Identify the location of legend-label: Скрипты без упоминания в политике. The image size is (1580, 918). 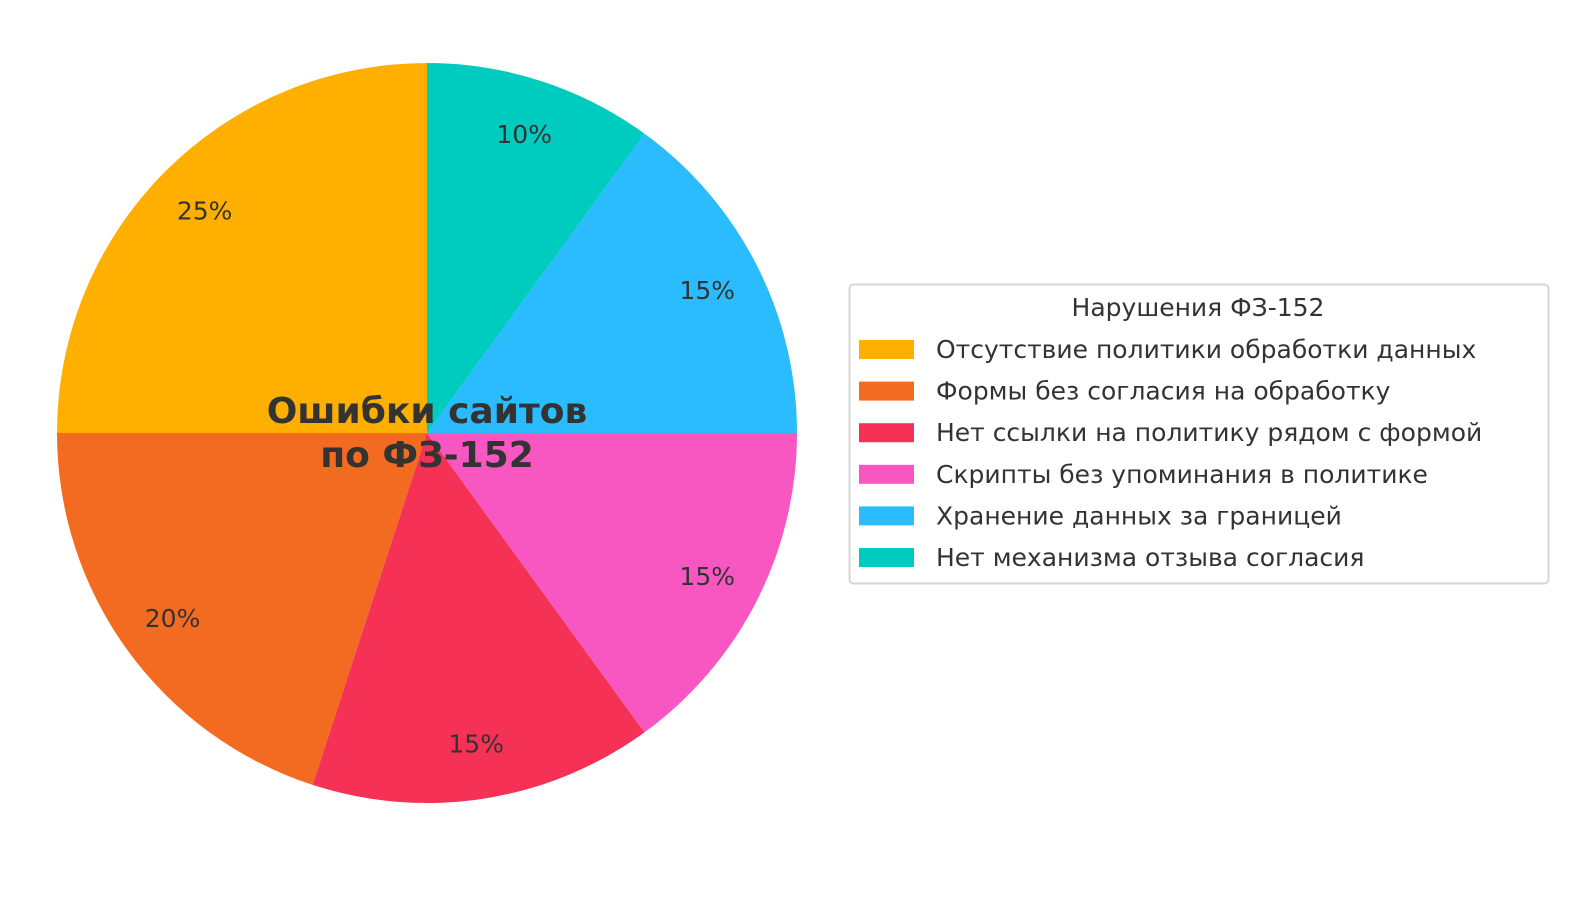
(1182, 474).